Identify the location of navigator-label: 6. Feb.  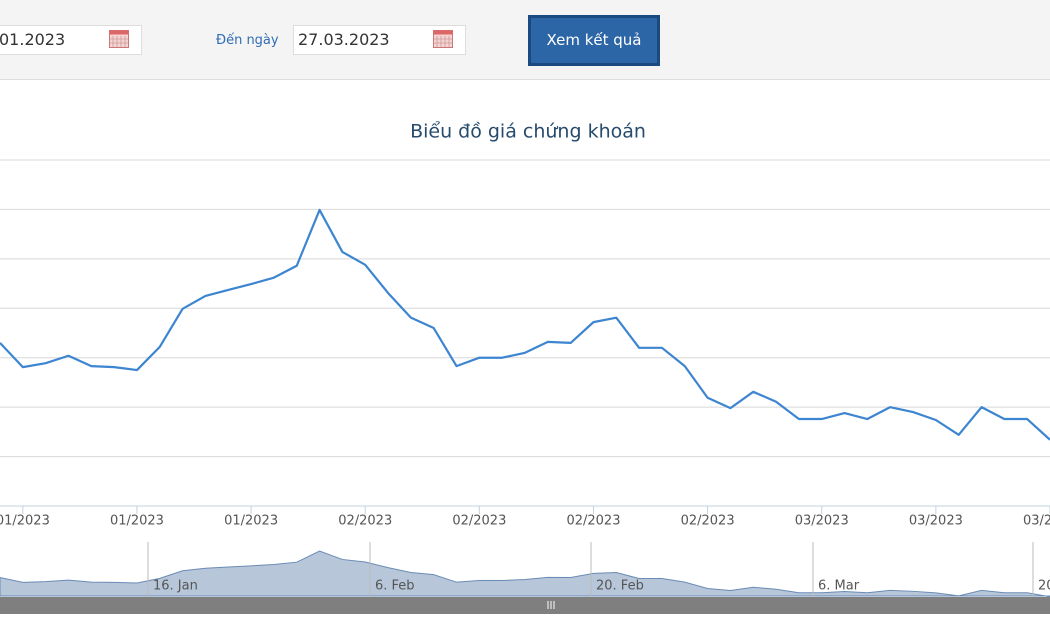
(395, 586).